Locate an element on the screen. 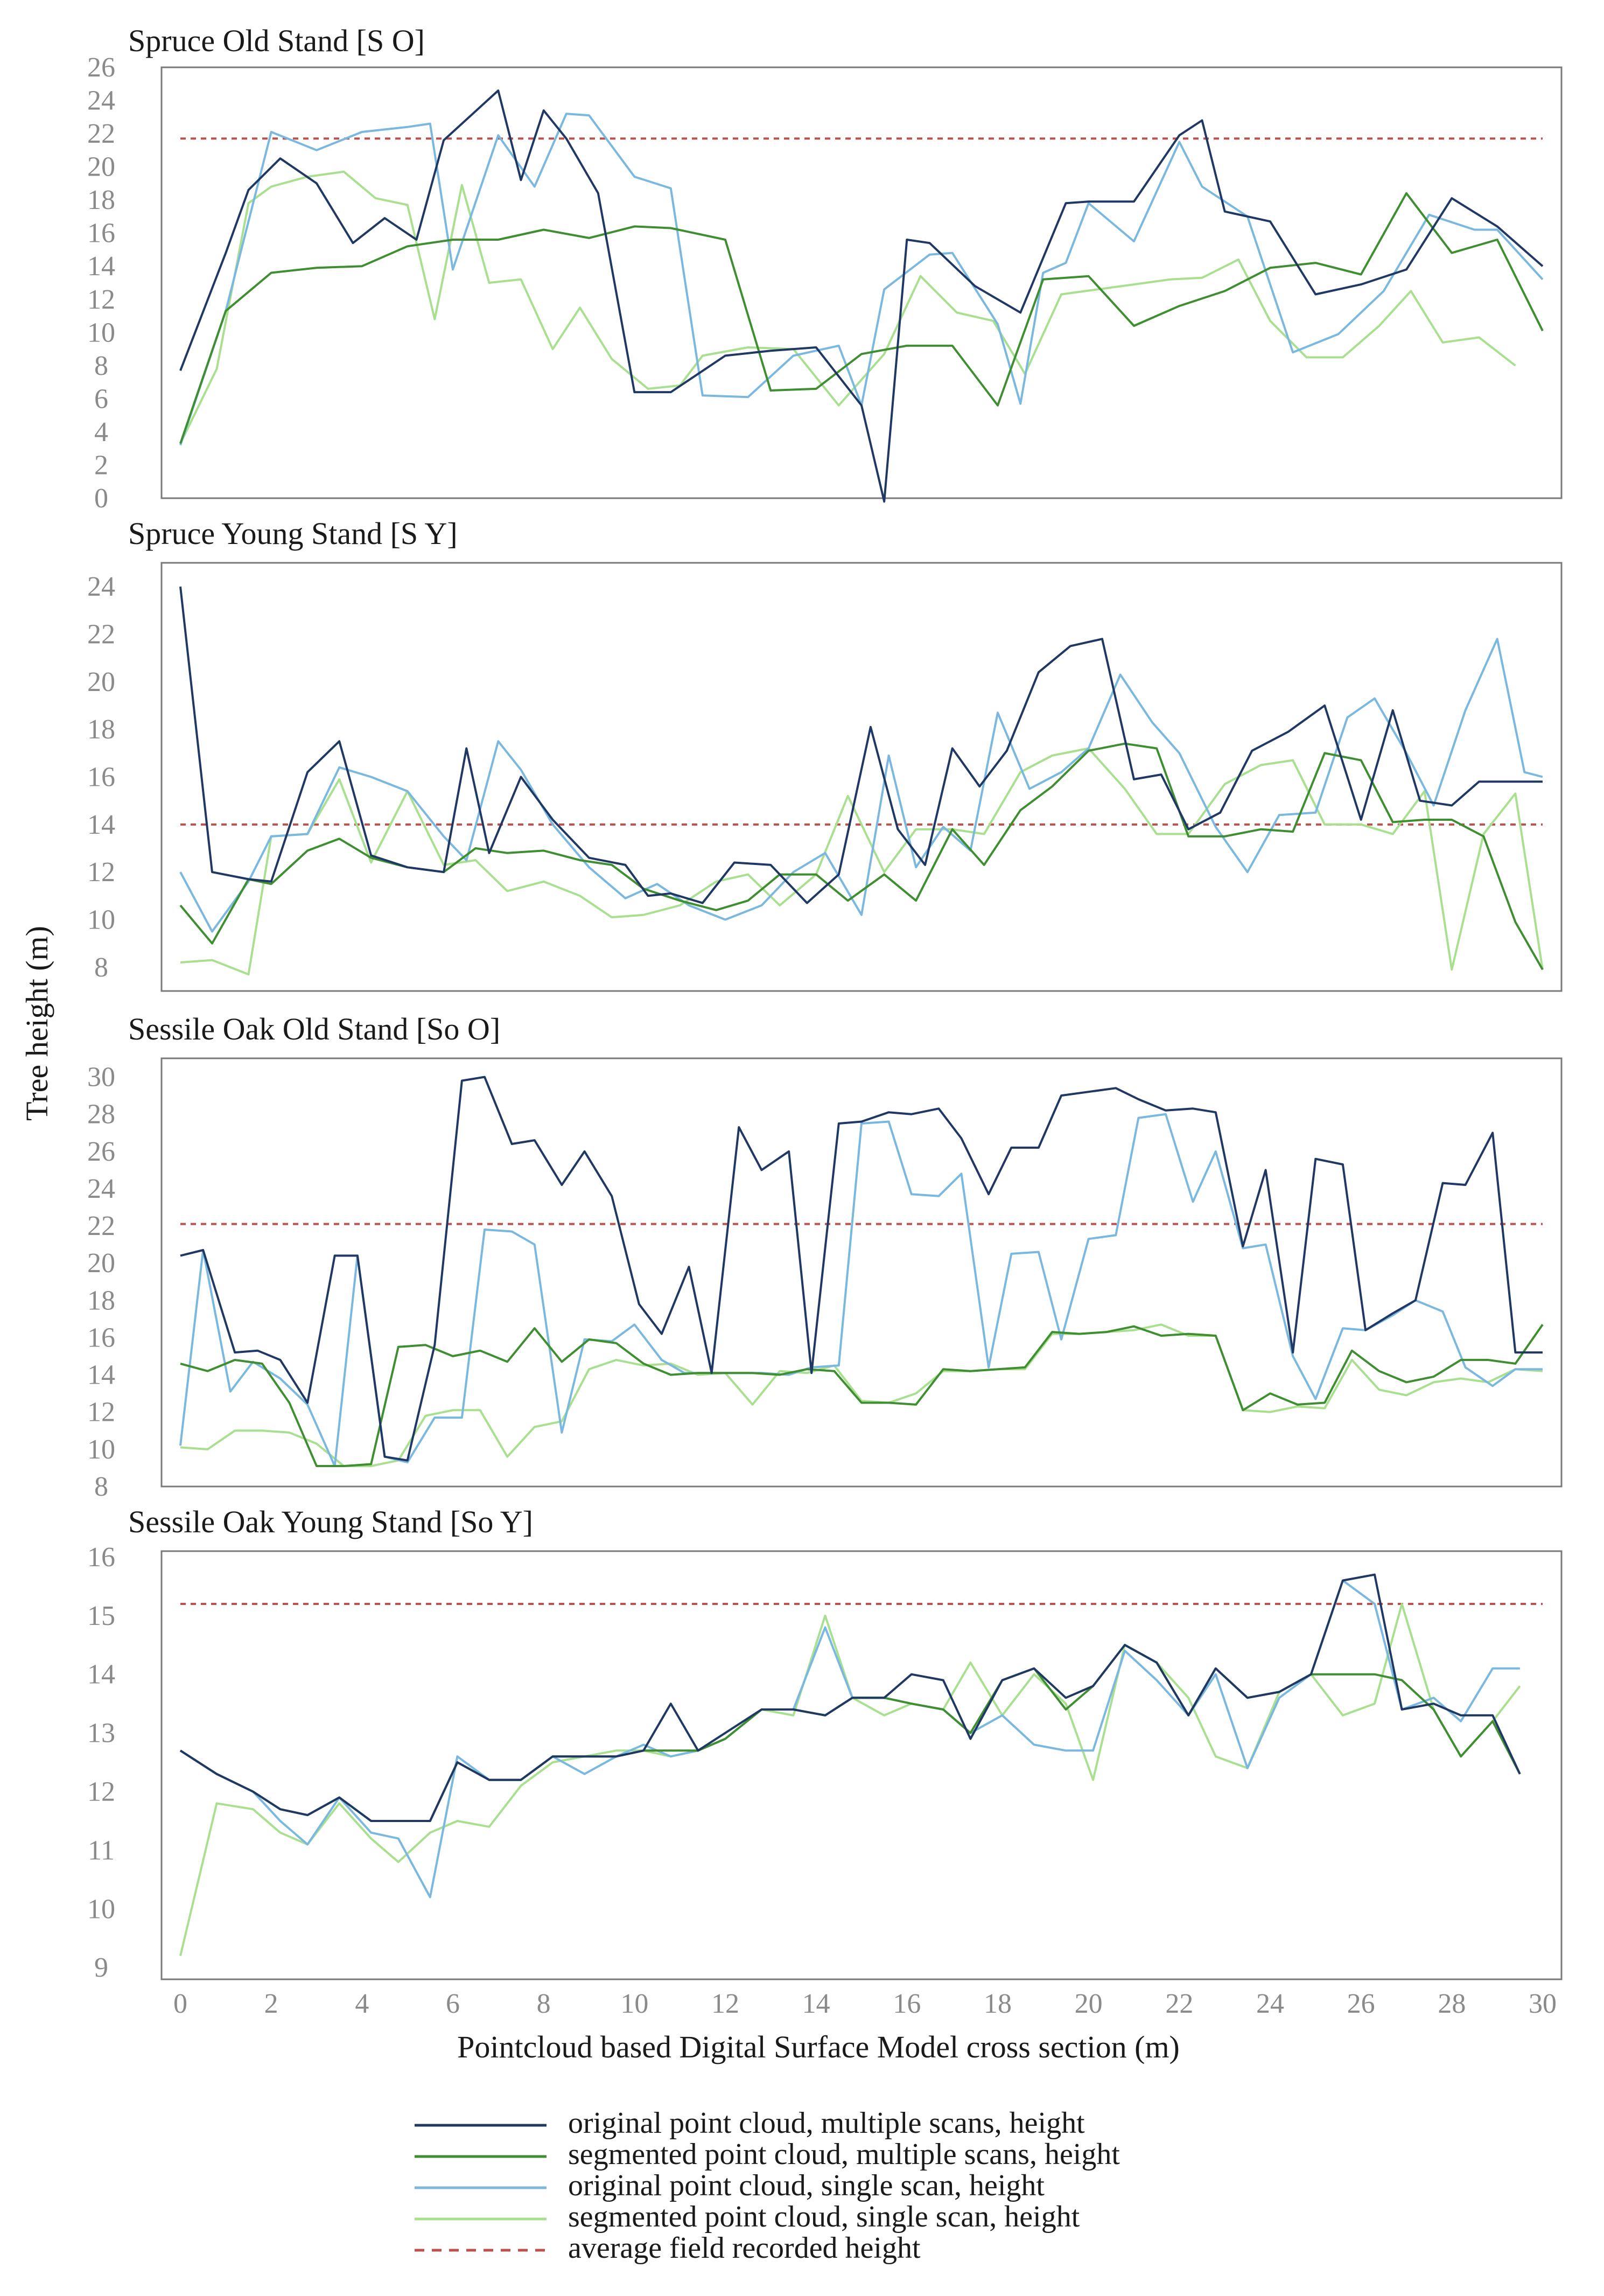 Image resolution: width=1604 pixels, height=2296 pixels. y-tick-label: 28 is located at coordinates (101, 1114).